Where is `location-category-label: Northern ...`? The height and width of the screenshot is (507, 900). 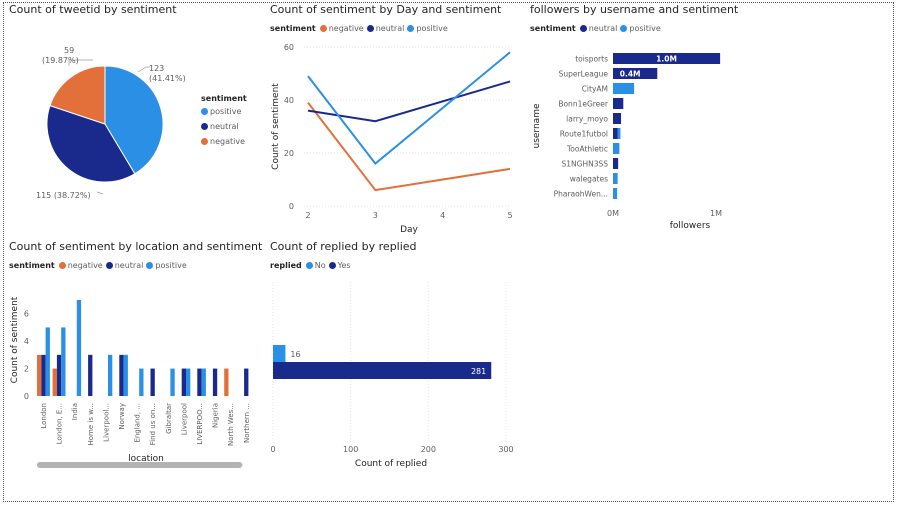
location-category-label: Northern ... is located at coordinates (247, 423).